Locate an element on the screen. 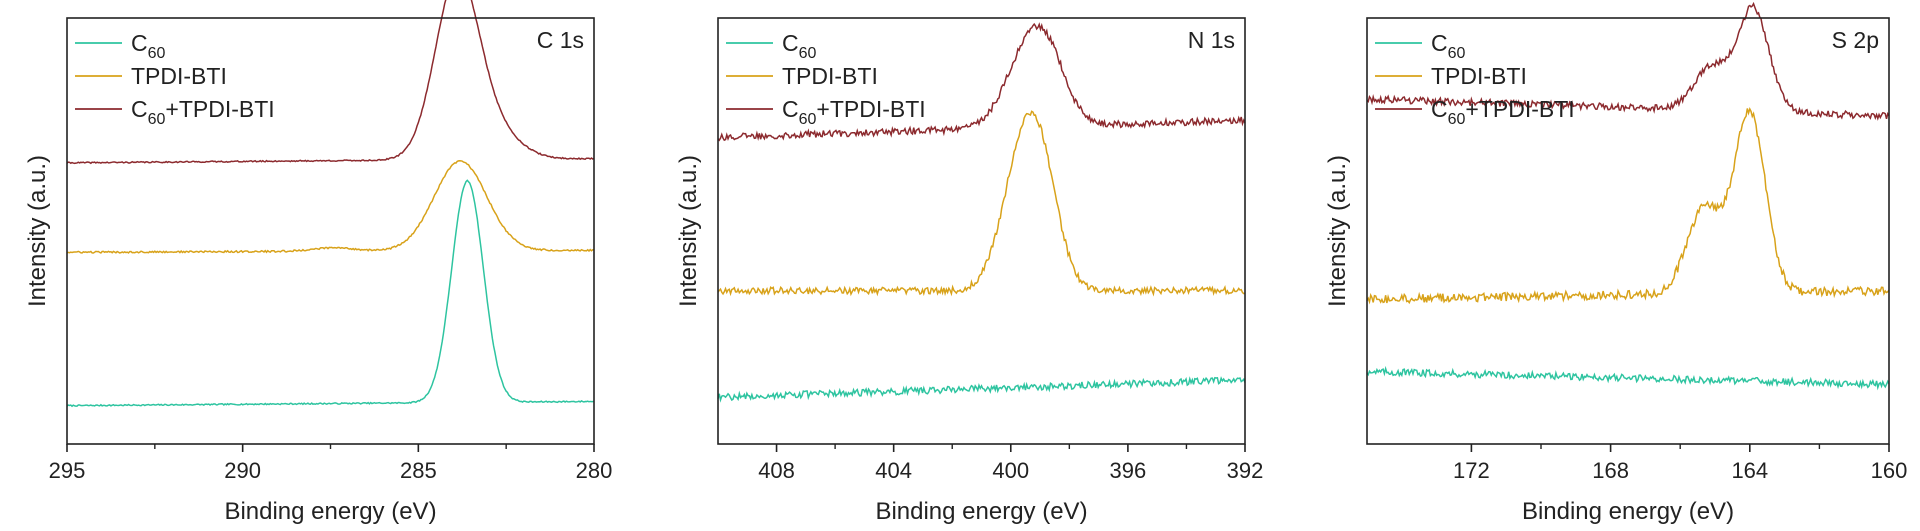 Image resolution: width=1920 pixels, height=531 pixels. x-tick-label: 164 is located at coordinates (1749, 470).